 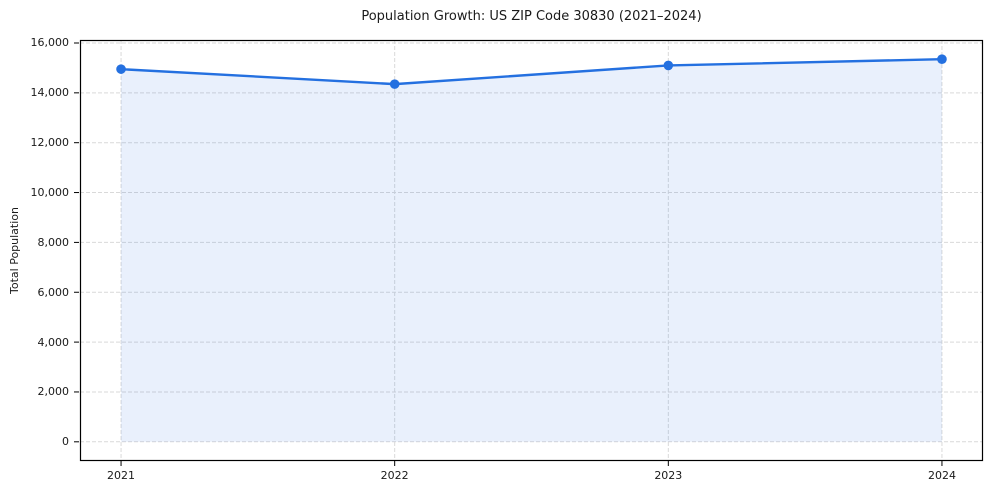 I want to click on x-tick-label: 2023, so click(x=668, y=475).